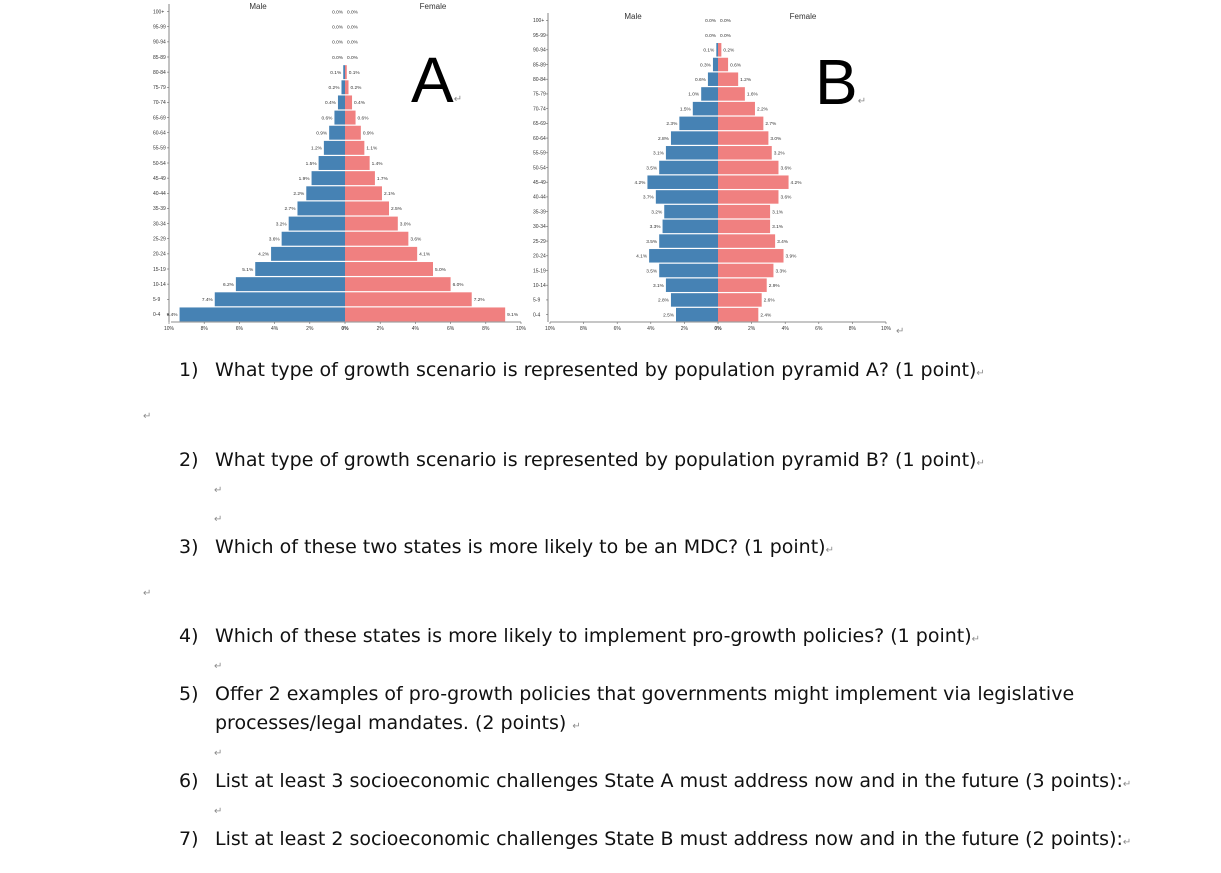  Describe the element at coordinates (536, 315) in the screenshot. I see `age-tick-label: 0-4` at that location.